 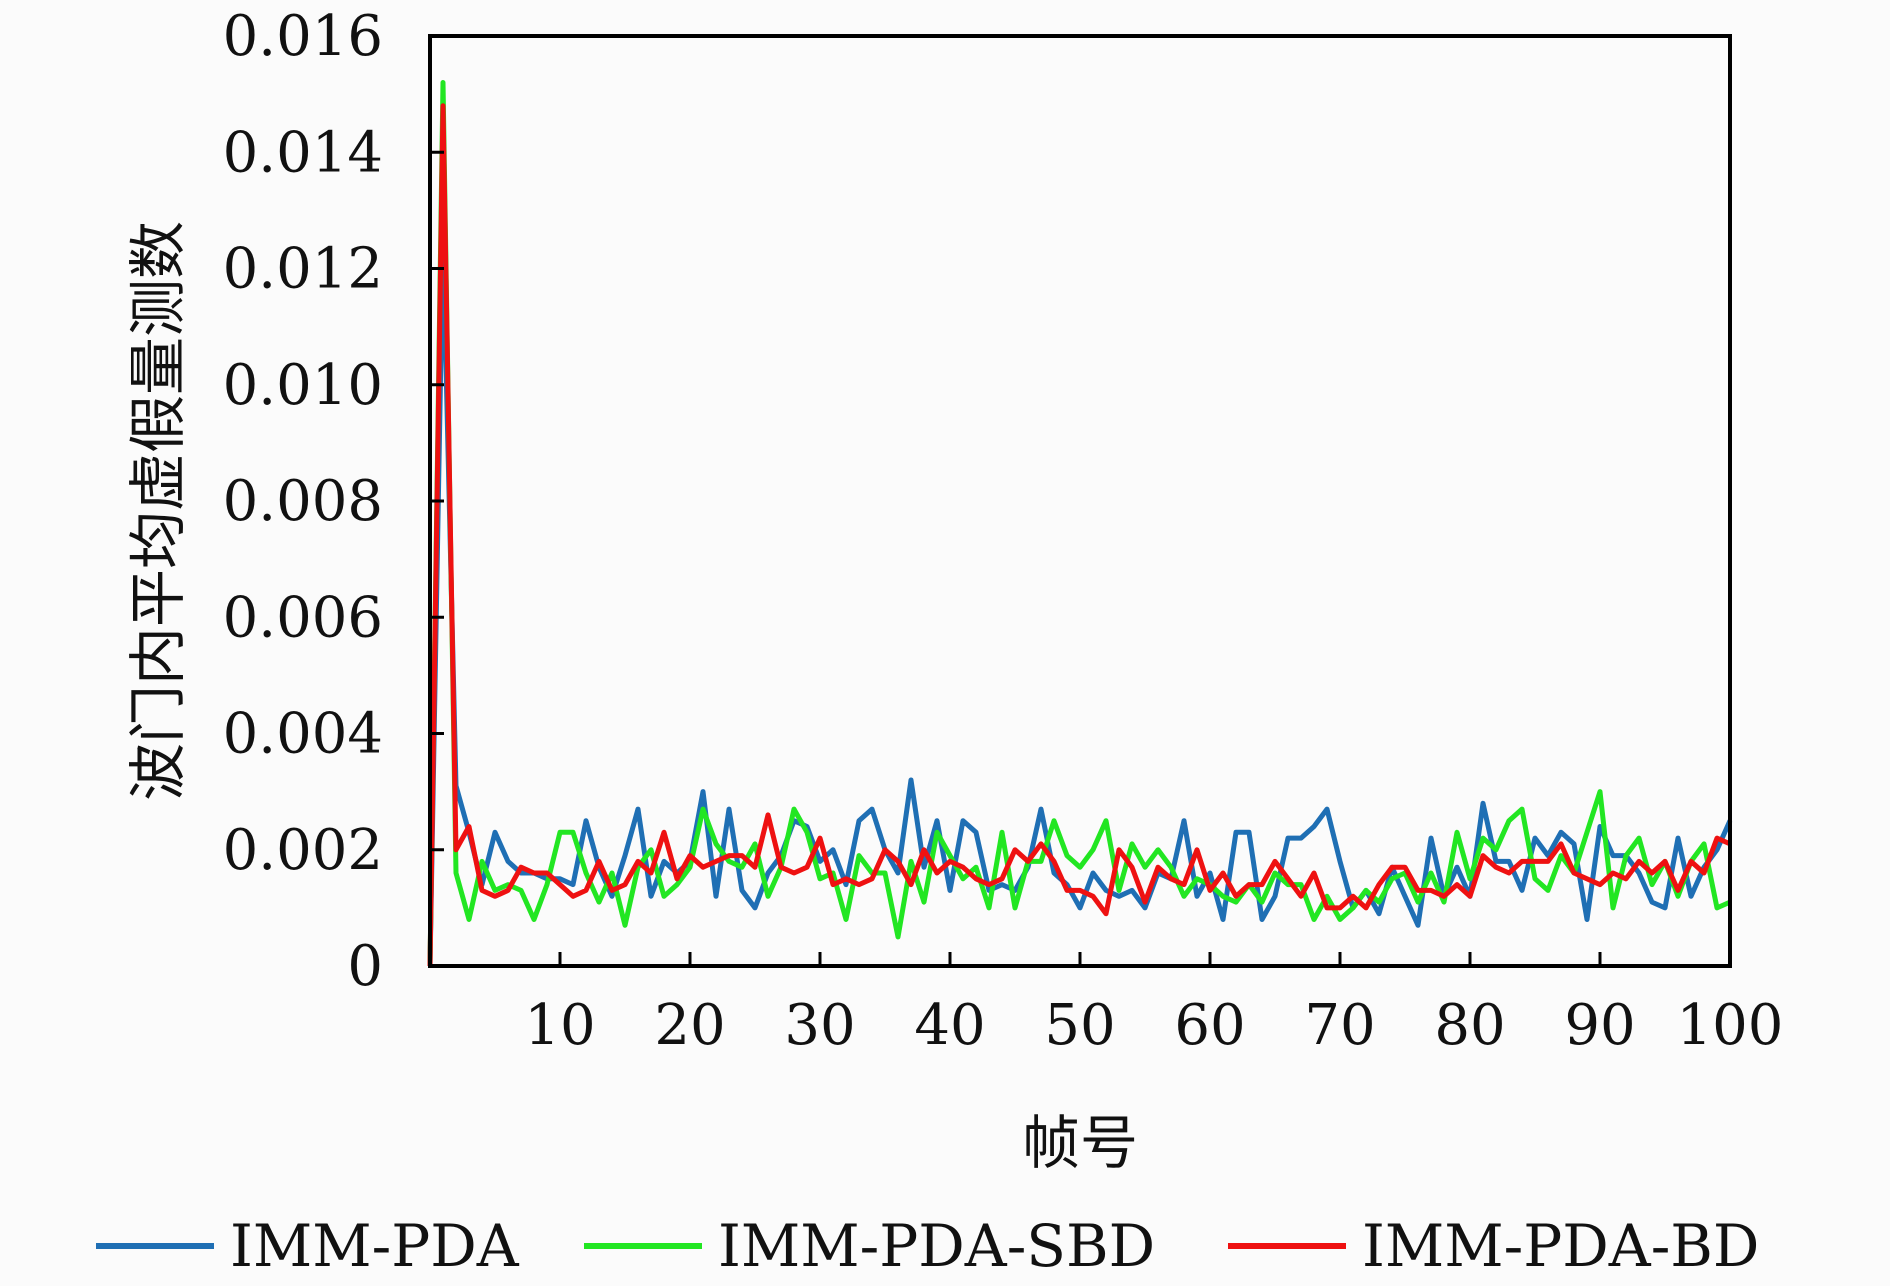 What do you see at coordinates (1730, 1025) in the screenshot?
I see `x-tick-label: 100` at bounding box center [1730, 1025].